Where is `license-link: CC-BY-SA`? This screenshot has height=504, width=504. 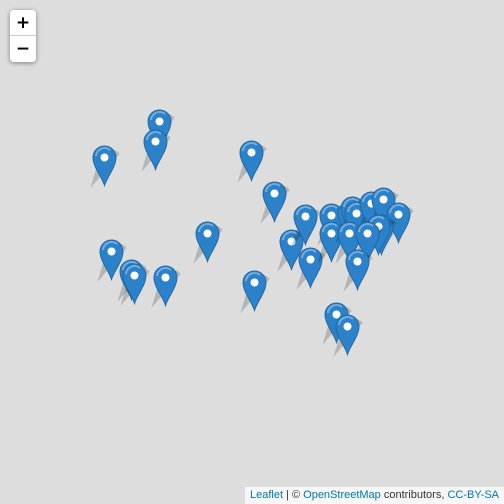 license-link: CC-BY-SA is located at coordinates (473, 495).